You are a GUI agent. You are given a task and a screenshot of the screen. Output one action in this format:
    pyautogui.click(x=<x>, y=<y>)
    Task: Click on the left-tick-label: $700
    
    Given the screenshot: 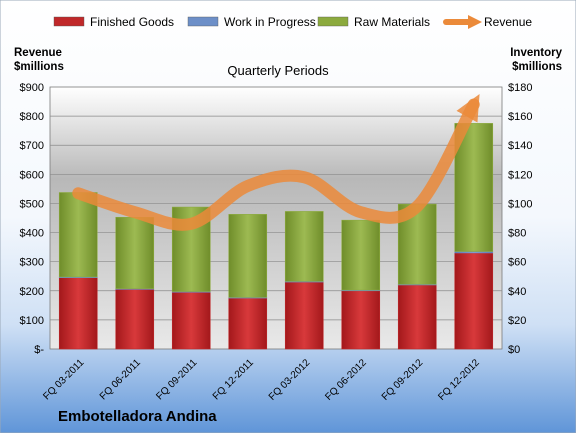 What is the action you would take?
    pyautogui.click(x=32, y=146)
    